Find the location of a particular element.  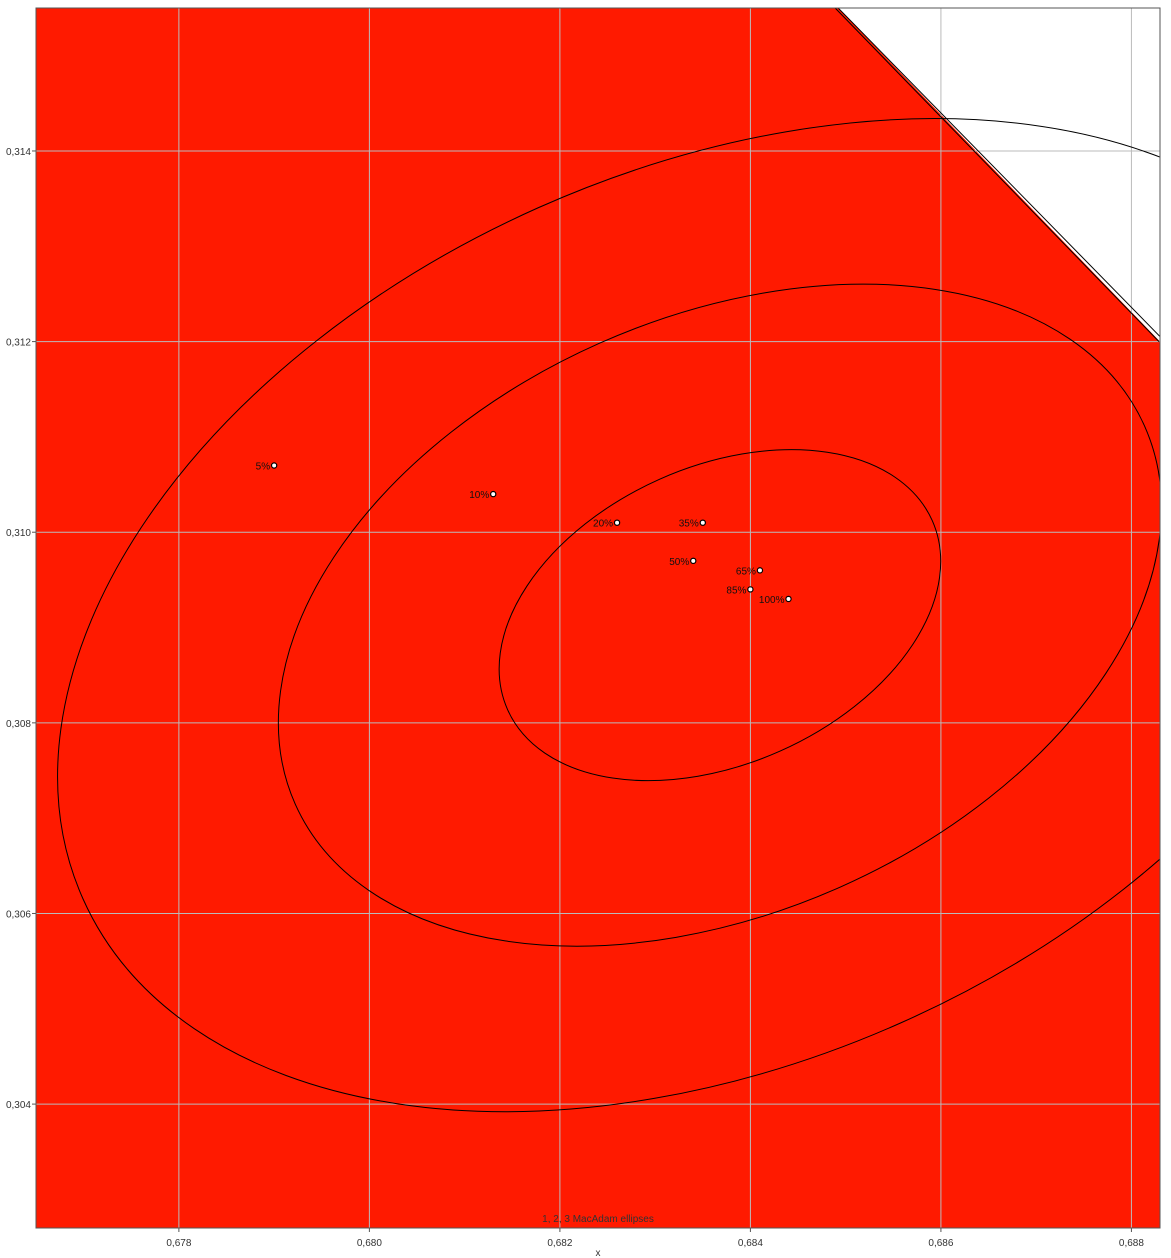

data-point-label: 20% is located at coordinates (603, 524).